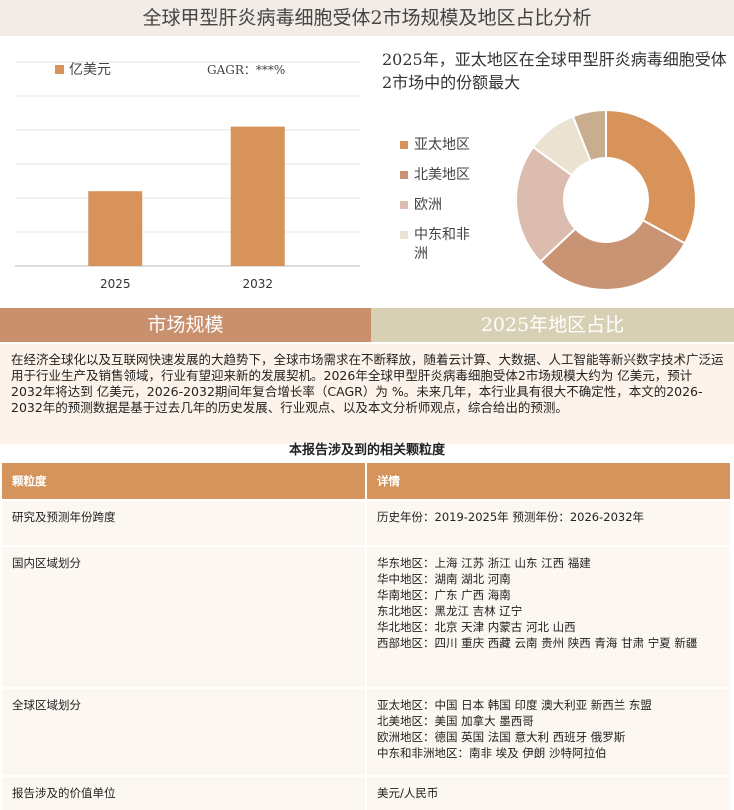 Image resolution: width=734 pixels, height=810 pixels. Describe the element at coordinates (246, 70) in the screenshot. I see `annotation: GAGR：***%` at that location.